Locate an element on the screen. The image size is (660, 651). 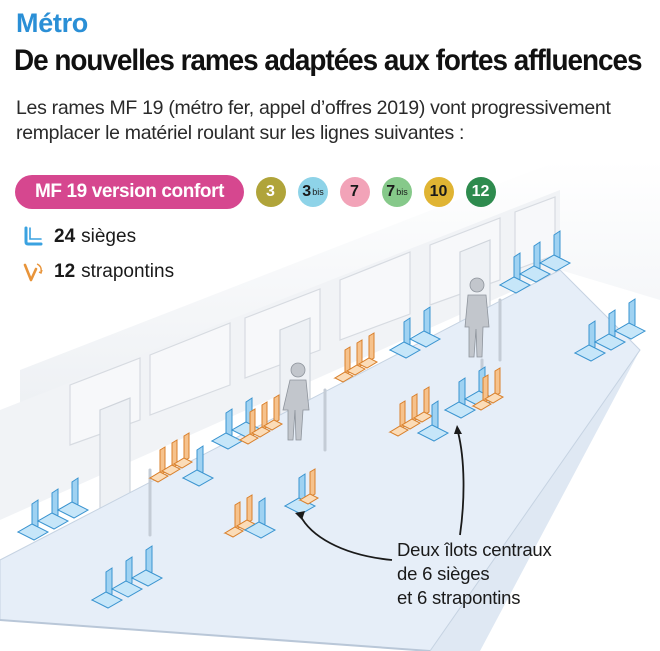
line-badge-10: 10 is located at coordinates (439, 192).